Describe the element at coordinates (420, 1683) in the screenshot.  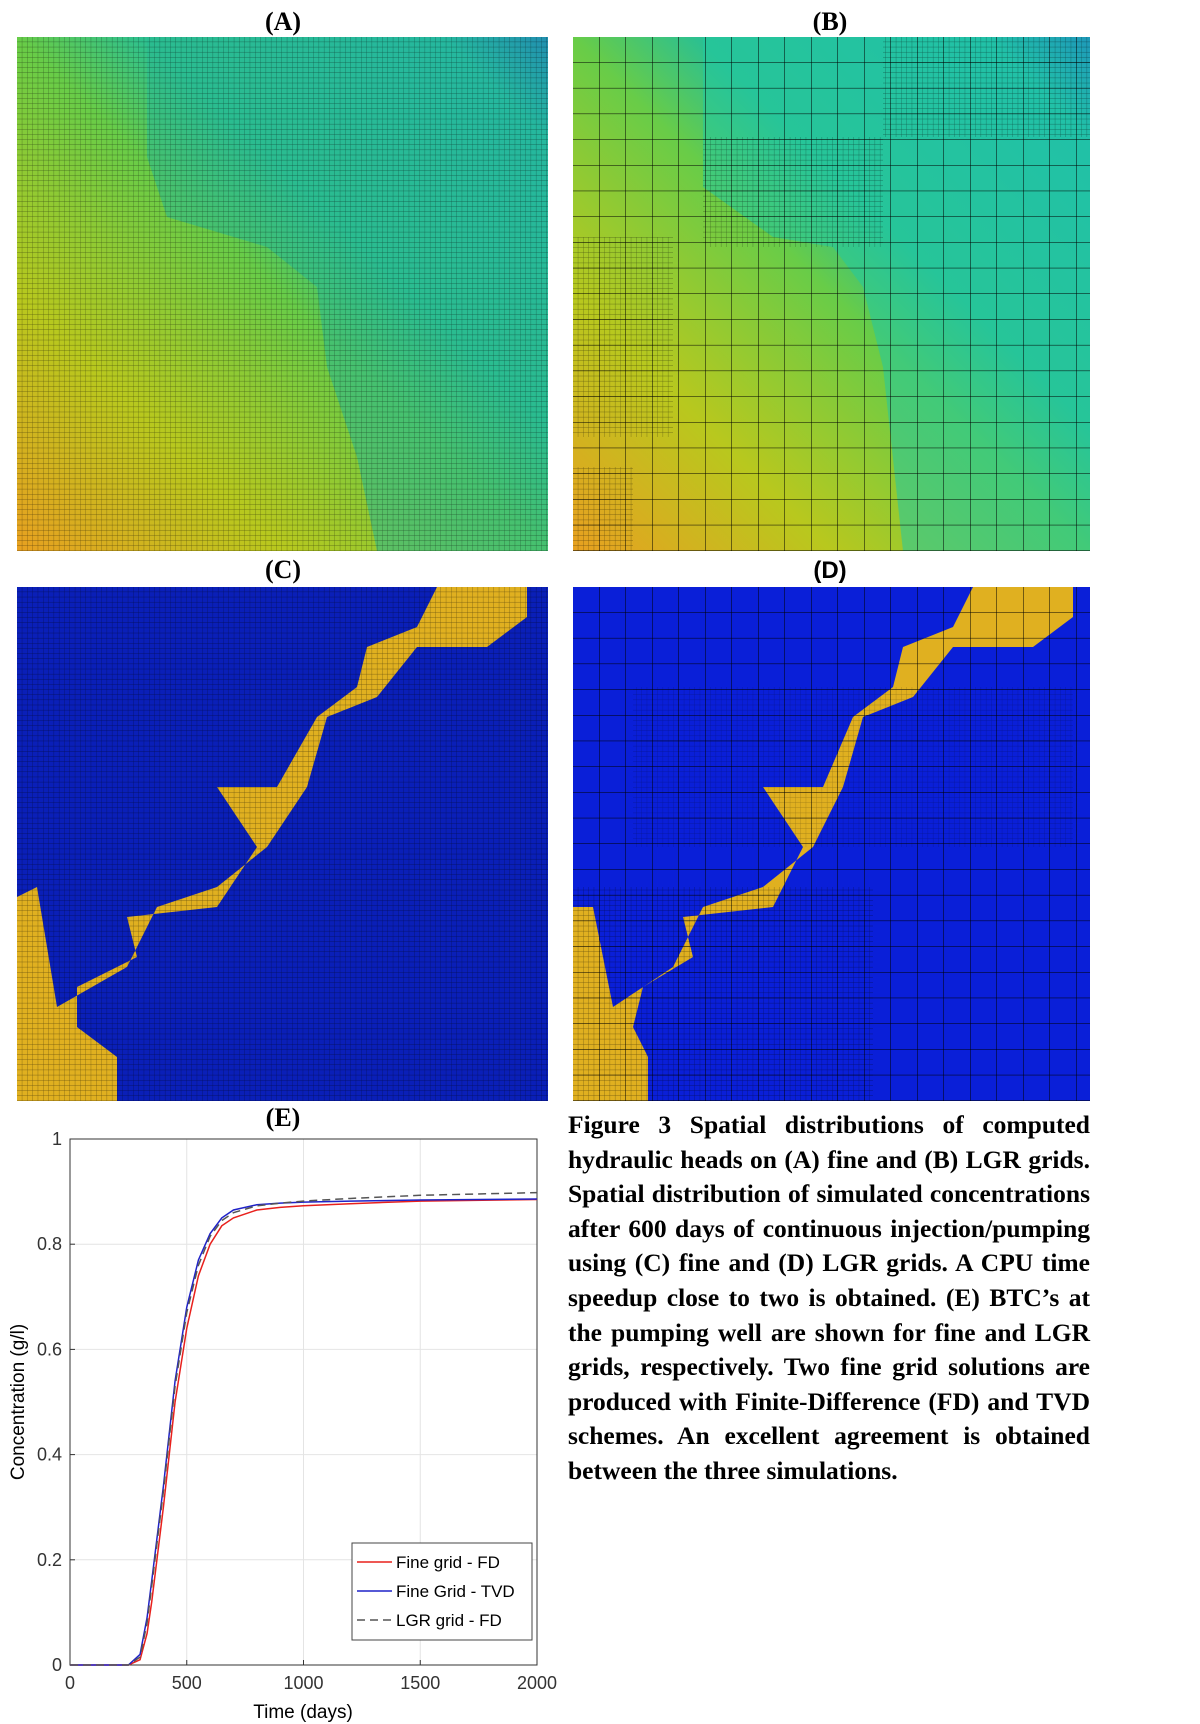
I see `x-tick-label: 1500` at that location.